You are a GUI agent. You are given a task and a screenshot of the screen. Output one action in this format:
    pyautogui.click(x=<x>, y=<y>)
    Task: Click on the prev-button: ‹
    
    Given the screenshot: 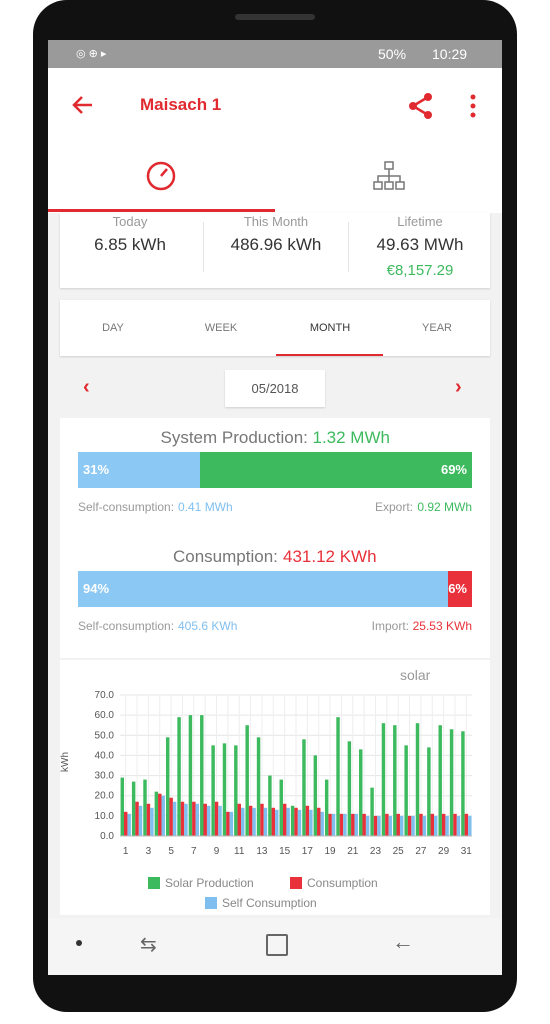 What is the action you would take?
    pyautogui.click(x=86, y=387)
    